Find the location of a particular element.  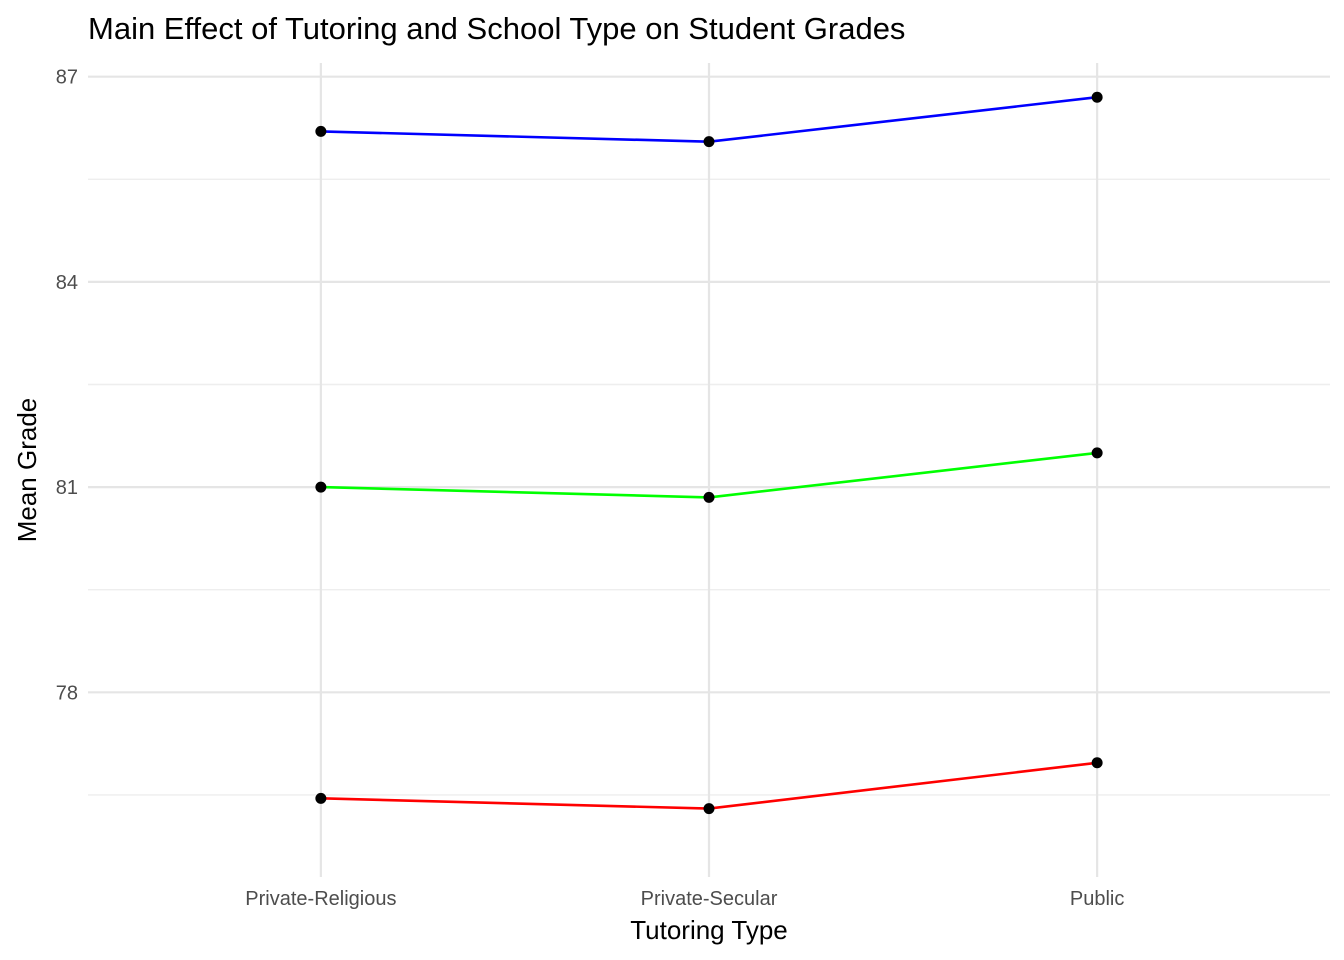

y-axis-title: Mean Grade is located at coordinates (27, 470).